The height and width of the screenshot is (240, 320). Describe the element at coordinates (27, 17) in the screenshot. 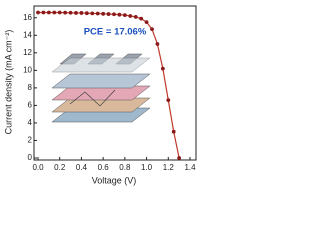

I see `y-tick-label: 16` at that location.